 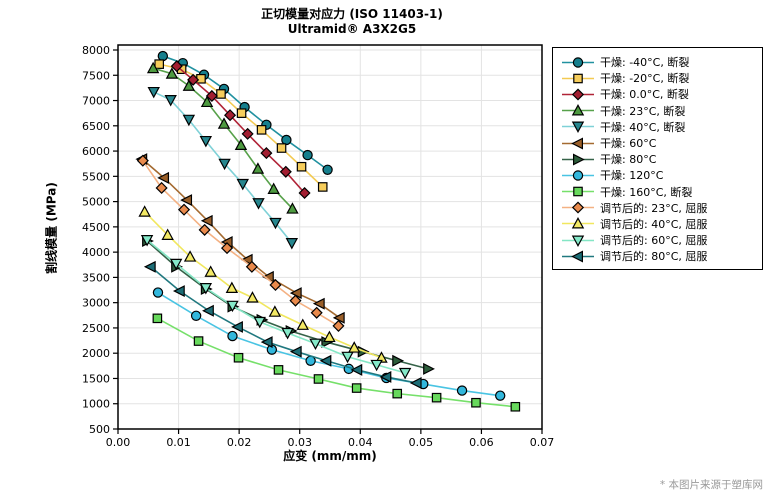 I want to click on legend-item-label: 干燥: 120°C, so click(x=632, y=176).